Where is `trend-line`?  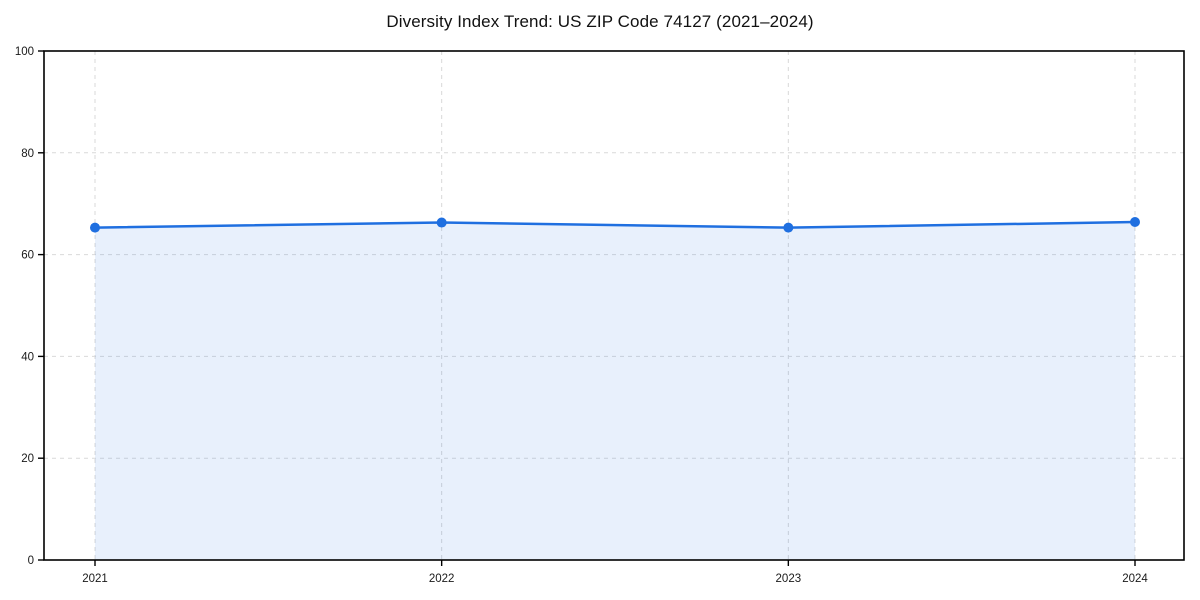
trend-line is located at coordinates (615, 224).